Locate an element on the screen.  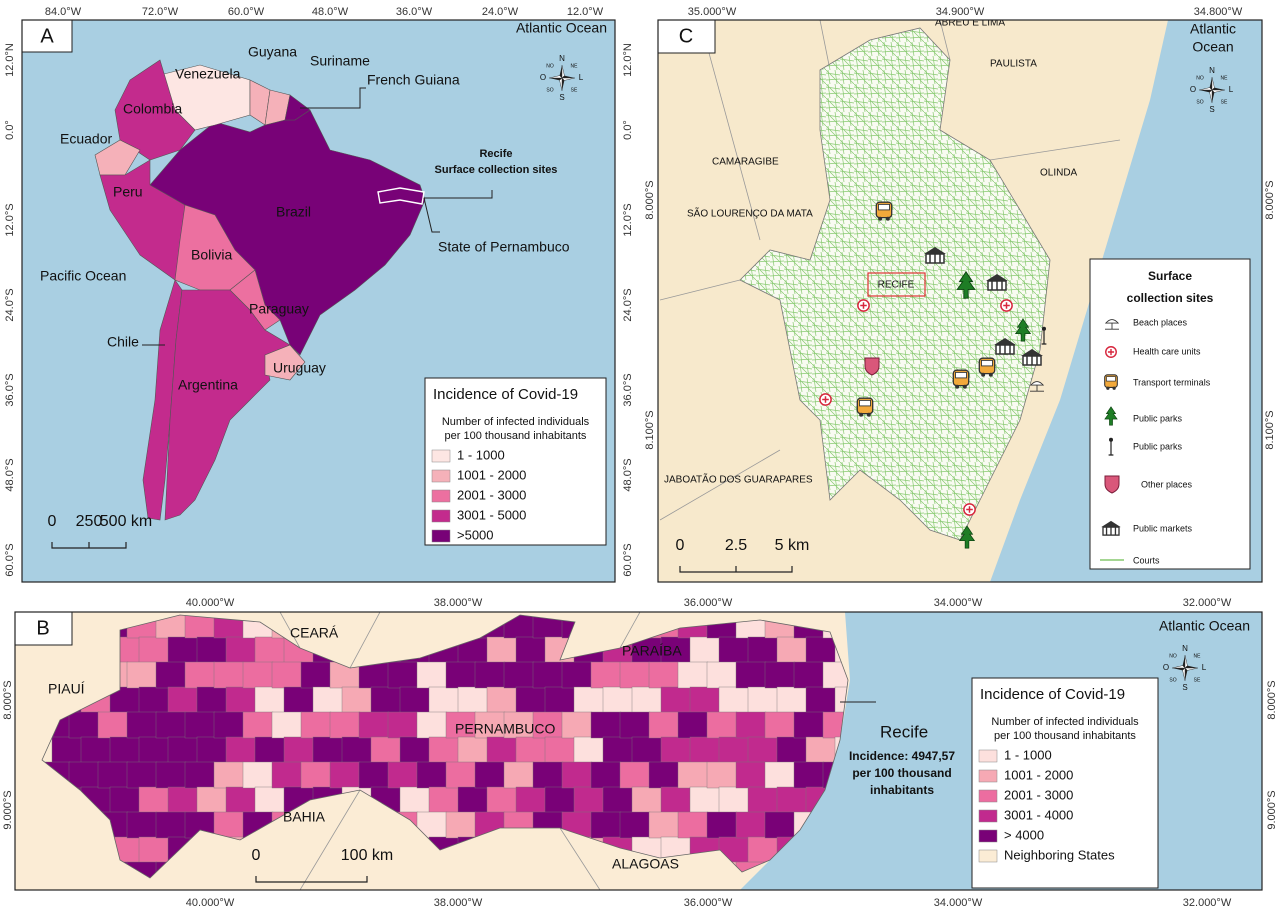
uruguay is located at coordinates (285, 362).